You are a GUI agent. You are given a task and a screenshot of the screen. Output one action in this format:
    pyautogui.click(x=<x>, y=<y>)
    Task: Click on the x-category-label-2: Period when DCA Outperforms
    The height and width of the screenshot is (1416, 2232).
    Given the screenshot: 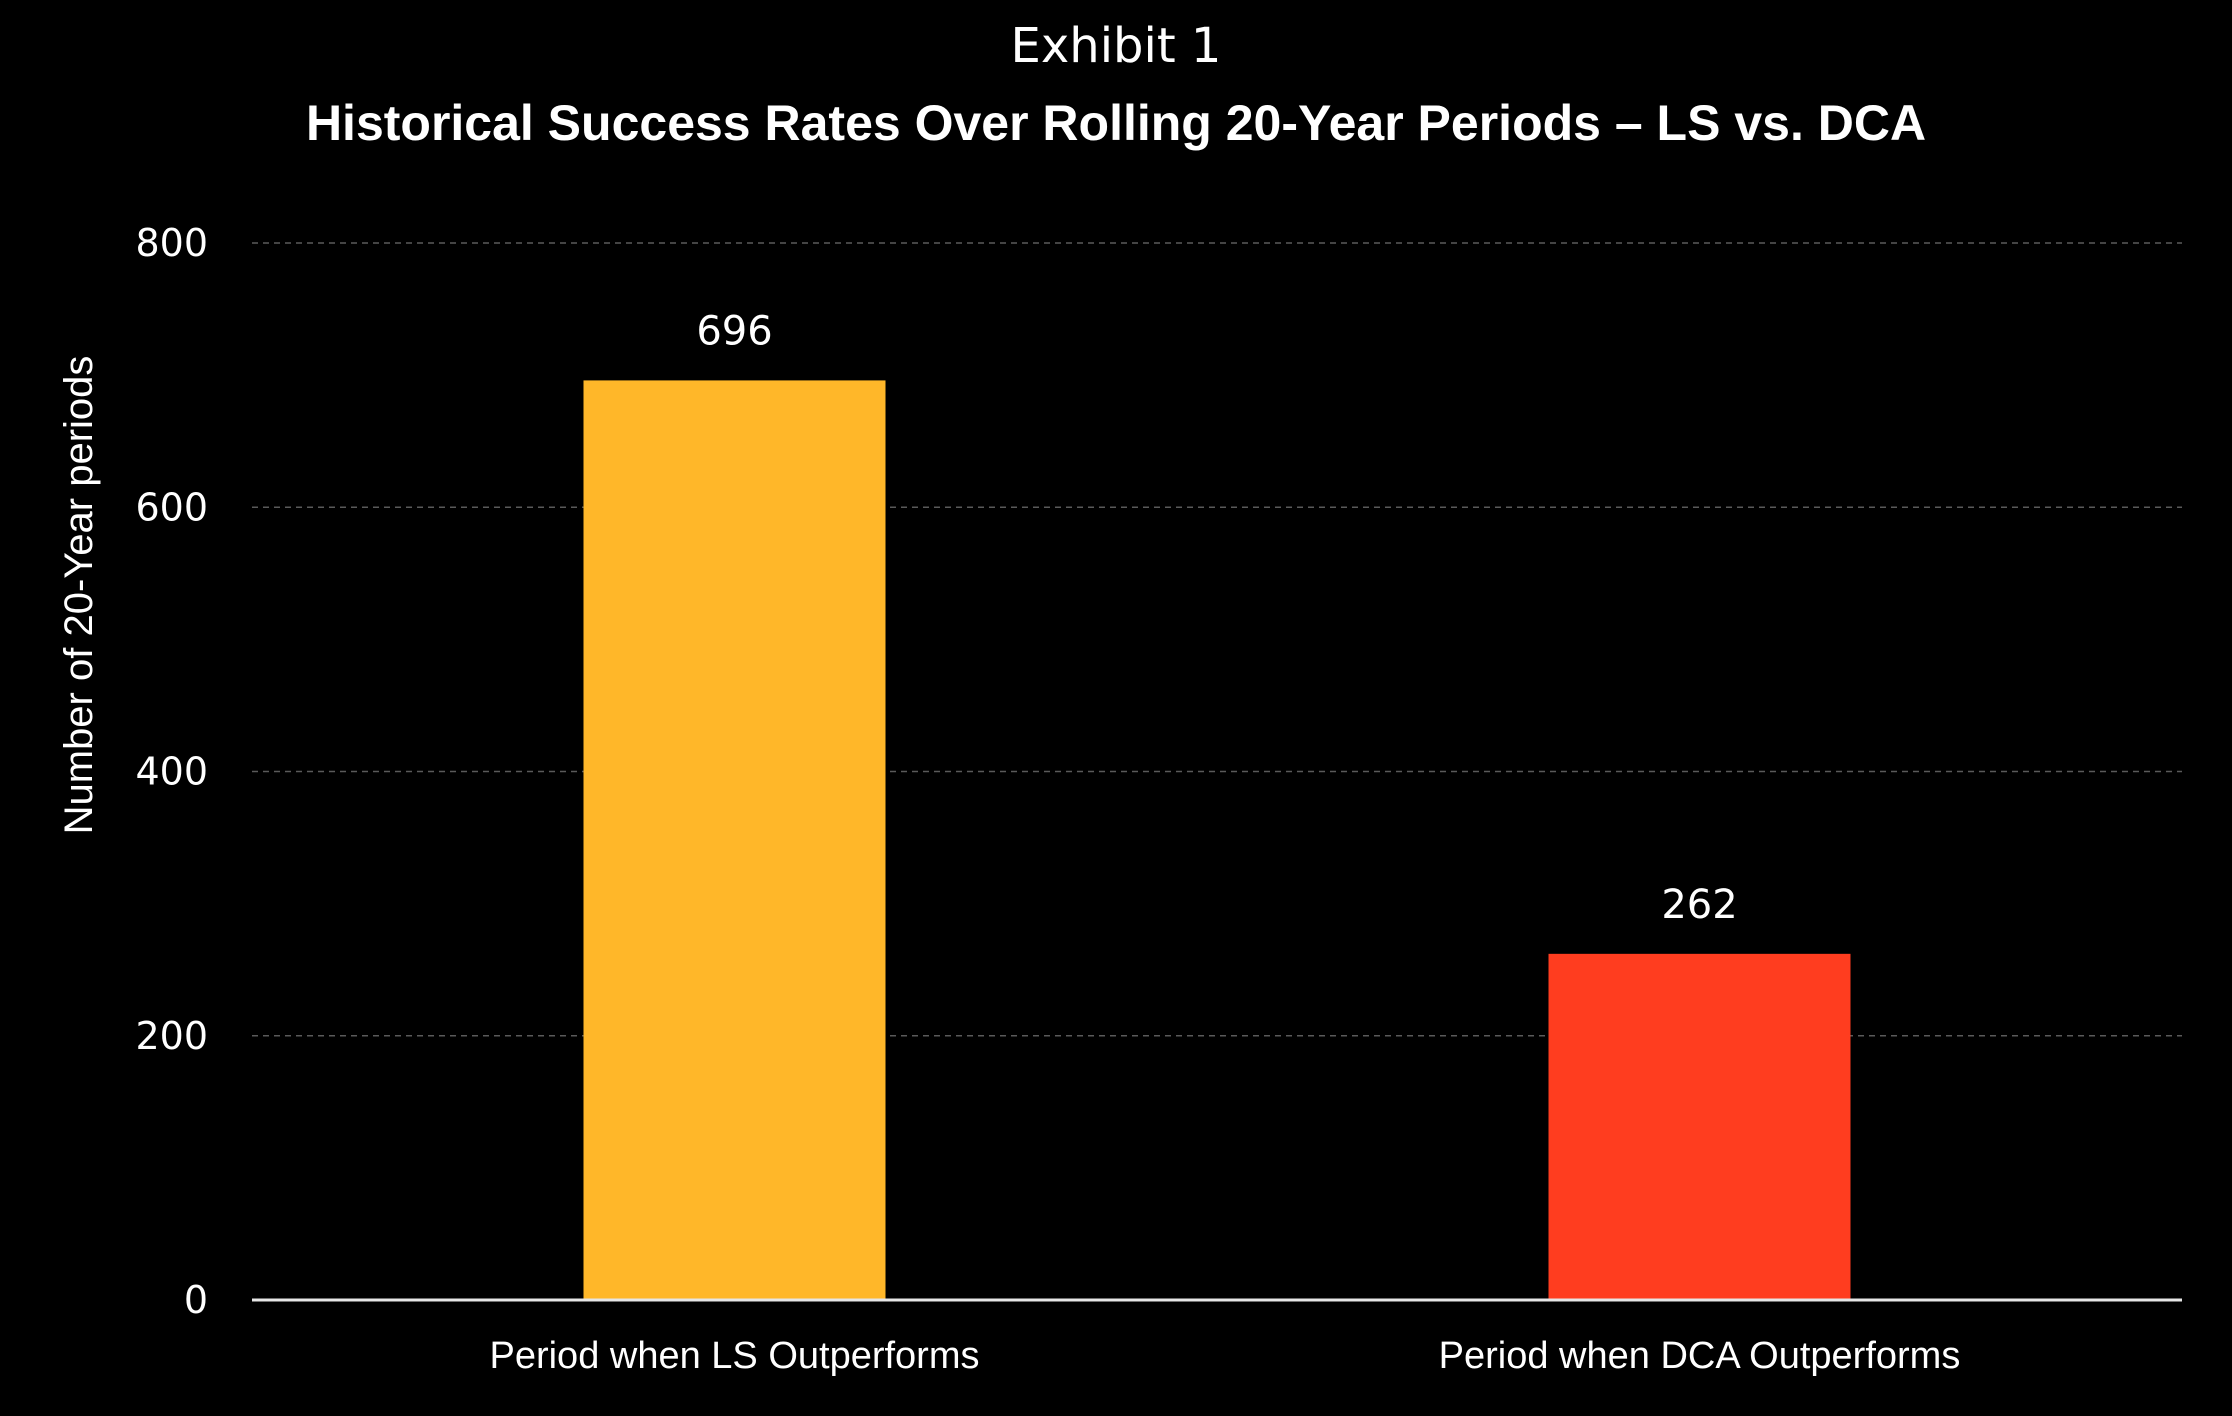 What is the action you would take?
    pyautogui.click(x=1700, y=1356)
    